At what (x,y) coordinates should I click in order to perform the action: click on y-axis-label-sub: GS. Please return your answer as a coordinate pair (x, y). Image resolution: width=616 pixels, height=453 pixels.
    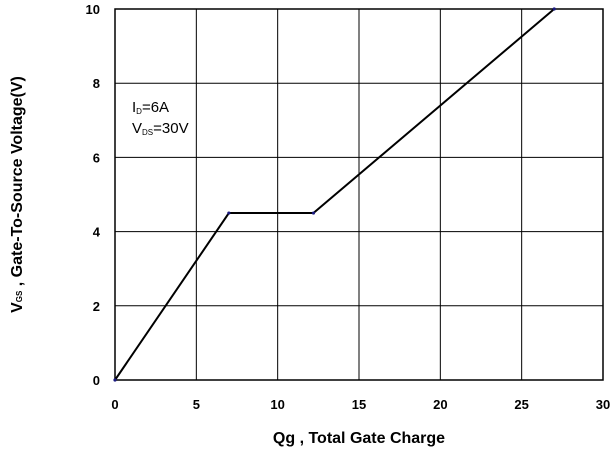
    Looking at the image, I should click on (19, 296).